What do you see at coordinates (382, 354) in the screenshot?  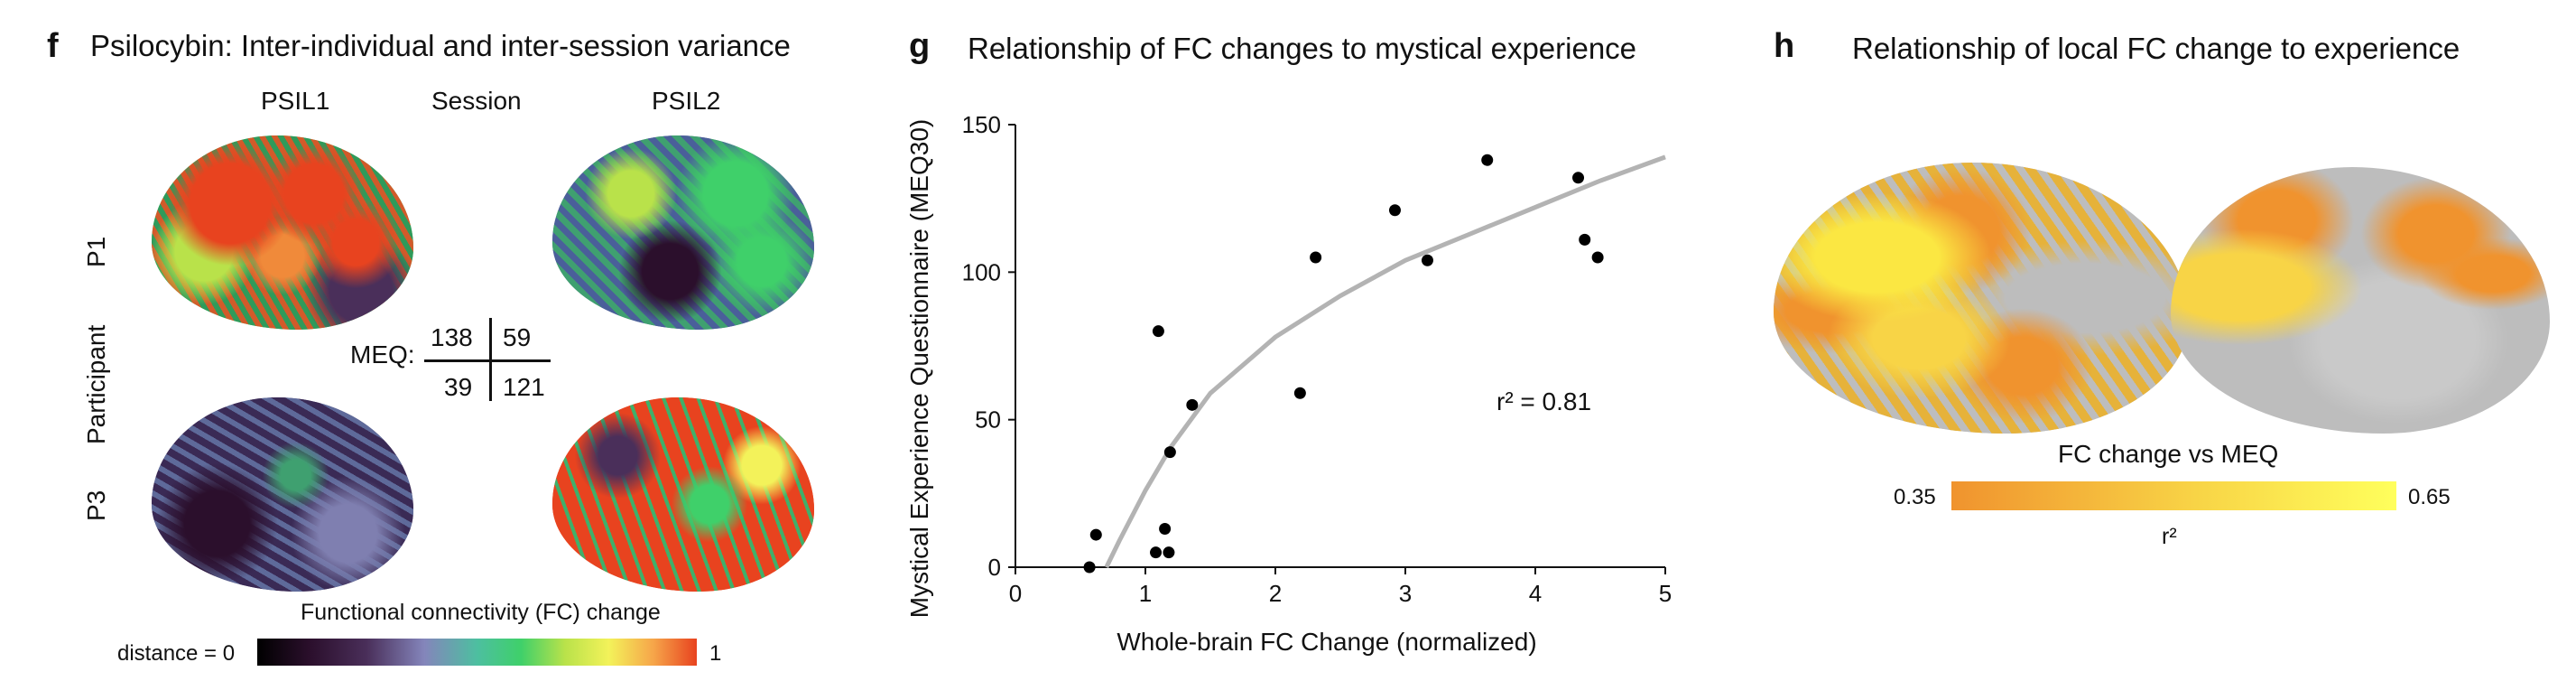 I see `meq-label: MEQ:` at bounding box center [382, 354].